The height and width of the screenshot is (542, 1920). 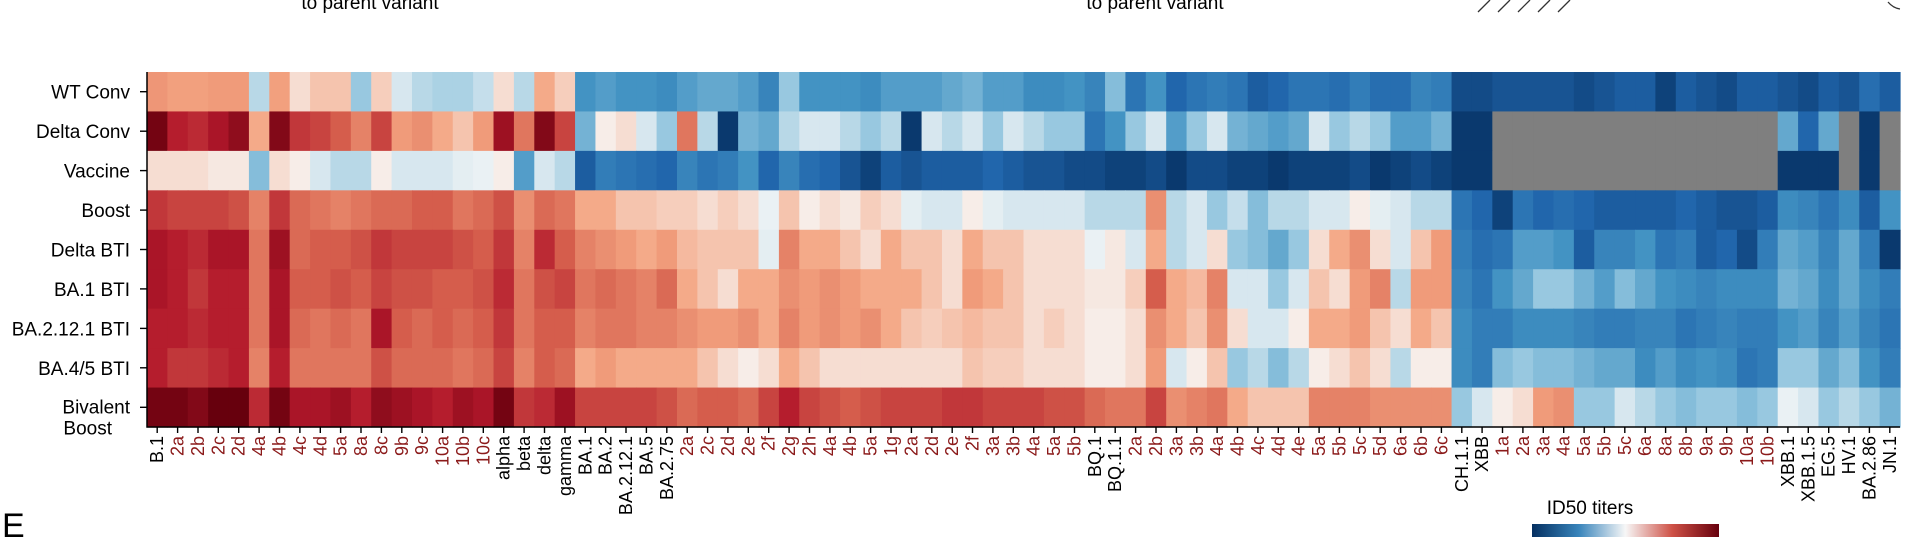 What do you see at coordinates (97, 172) in the screenshot?
I see `row-label: Vaccine` at bounding box center [97, 172].